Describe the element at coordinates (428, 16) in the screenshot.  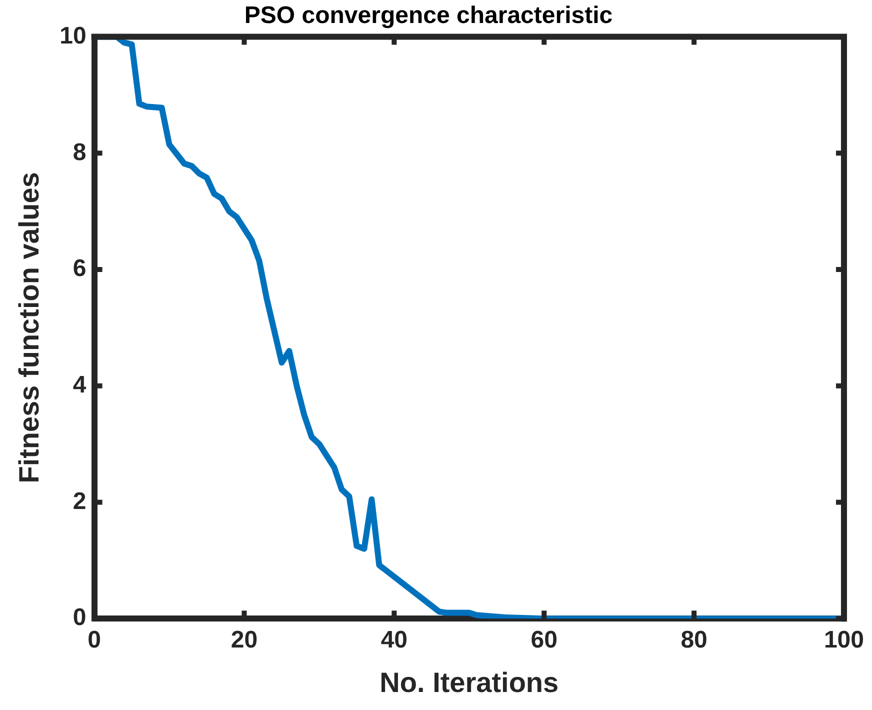
I see `chart-title: PSO convergence characteristic` at that location.